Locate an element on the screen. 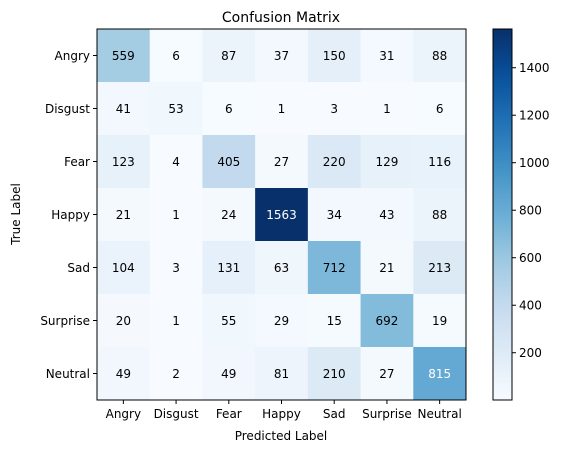 The image size is (564, 453). y-tick-label: Sad is located at coordinates (78, 268).